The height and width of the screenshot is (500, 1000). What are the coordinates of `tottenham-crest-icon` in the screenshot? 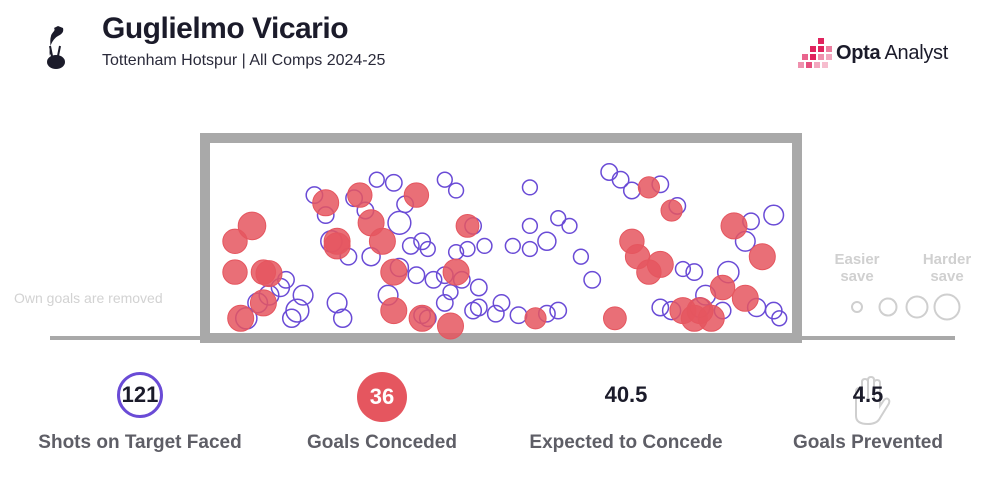 It's located at (56, 47).